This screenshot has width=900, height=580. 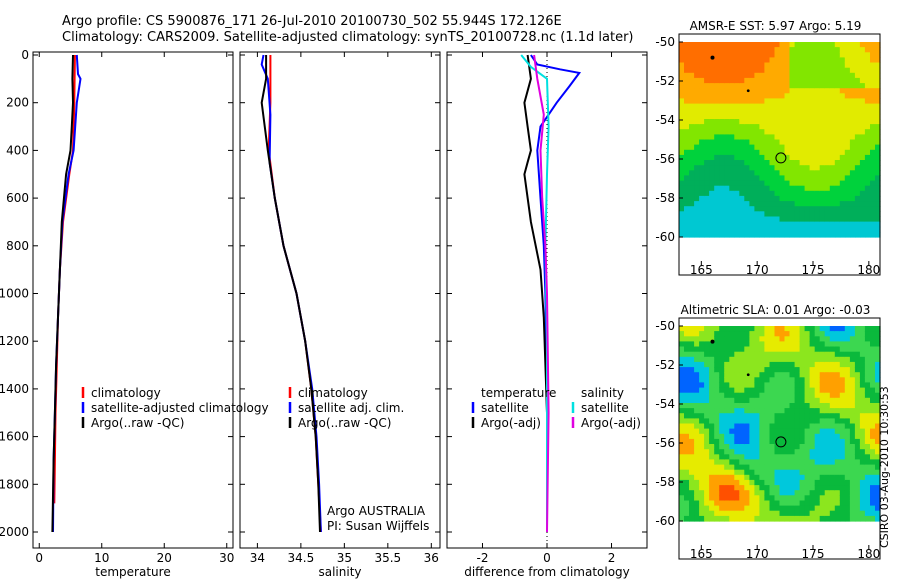 I want to click on x-tick-label: -2, so click(x=482, y=558).